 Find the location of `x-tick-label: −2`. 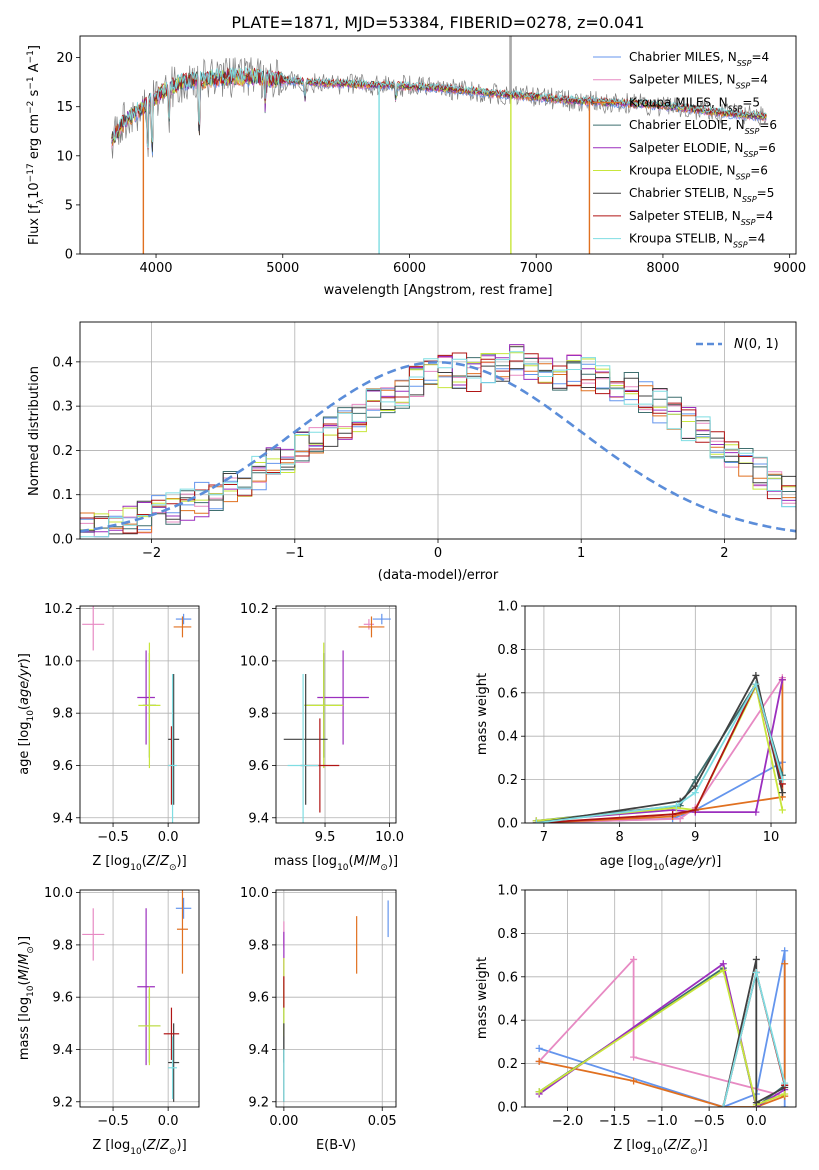

x-tick-label: −2 is located at coordinates (151, 553).